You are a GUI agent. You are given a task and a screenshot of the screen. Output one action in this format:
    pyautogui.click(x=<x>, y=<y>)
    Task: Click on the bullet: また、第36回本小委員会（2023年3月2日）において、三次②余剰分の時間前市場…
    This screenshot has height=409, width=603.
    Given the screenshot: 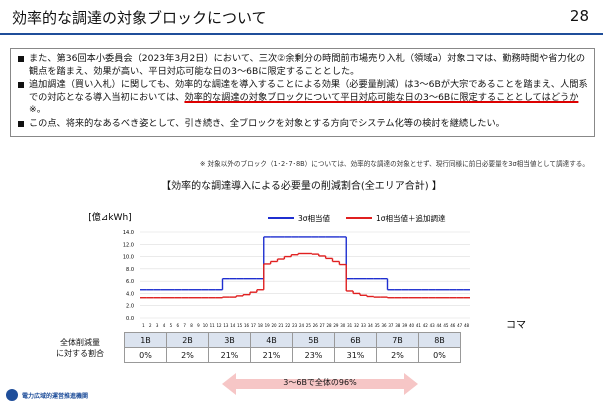 What is the action you would take?
    pyautogui.click(x=302, y=65)
    